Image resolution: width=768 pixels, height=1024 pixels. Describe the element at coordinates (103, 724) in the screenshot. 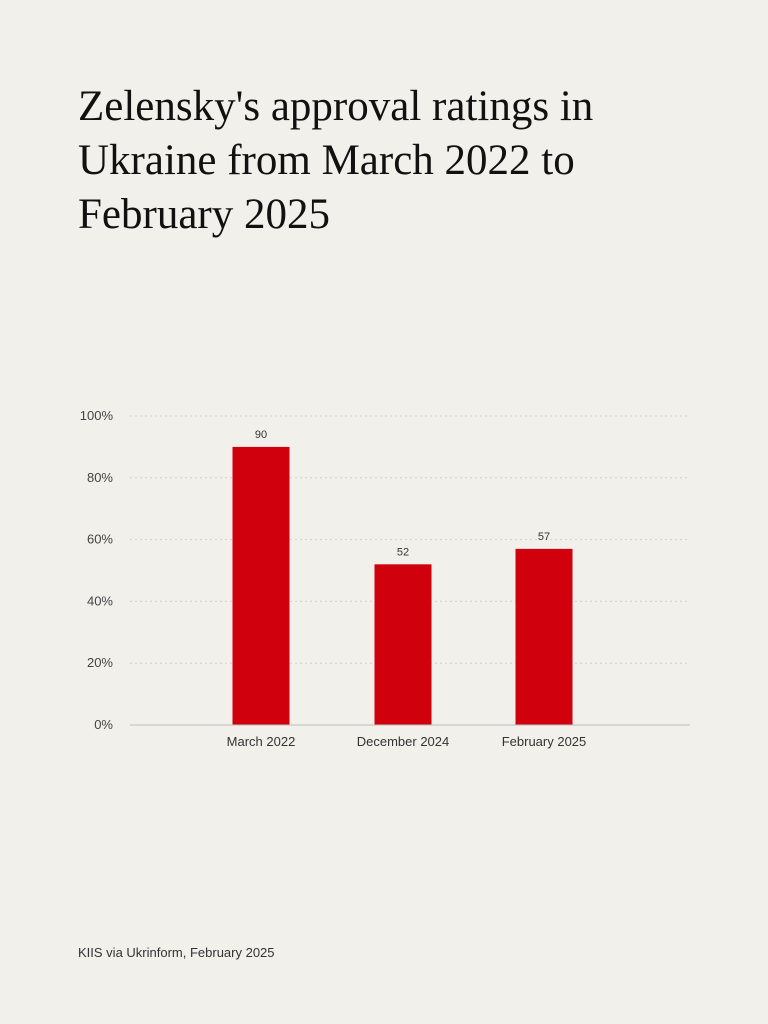

I see `y-tick-label: 0%` at that location.